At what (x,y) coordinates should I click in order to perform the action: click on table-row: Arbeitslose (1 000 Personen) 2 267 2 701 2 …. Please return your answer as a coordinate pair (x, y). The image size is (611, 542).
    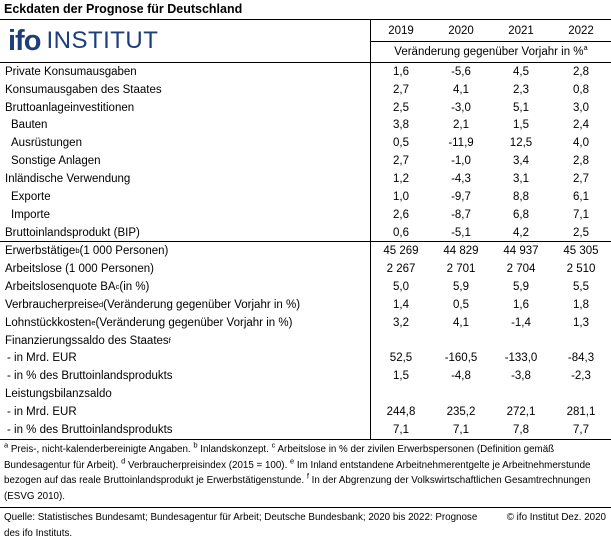
    Looking at the image, I should click on (305, 269).